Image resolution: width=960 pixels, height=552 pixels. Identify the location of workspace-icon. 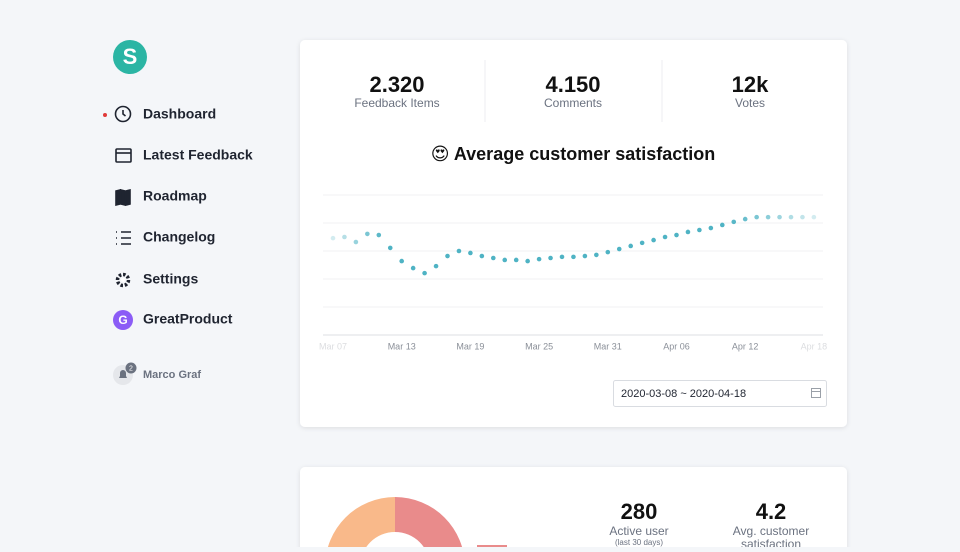
(123, 320).